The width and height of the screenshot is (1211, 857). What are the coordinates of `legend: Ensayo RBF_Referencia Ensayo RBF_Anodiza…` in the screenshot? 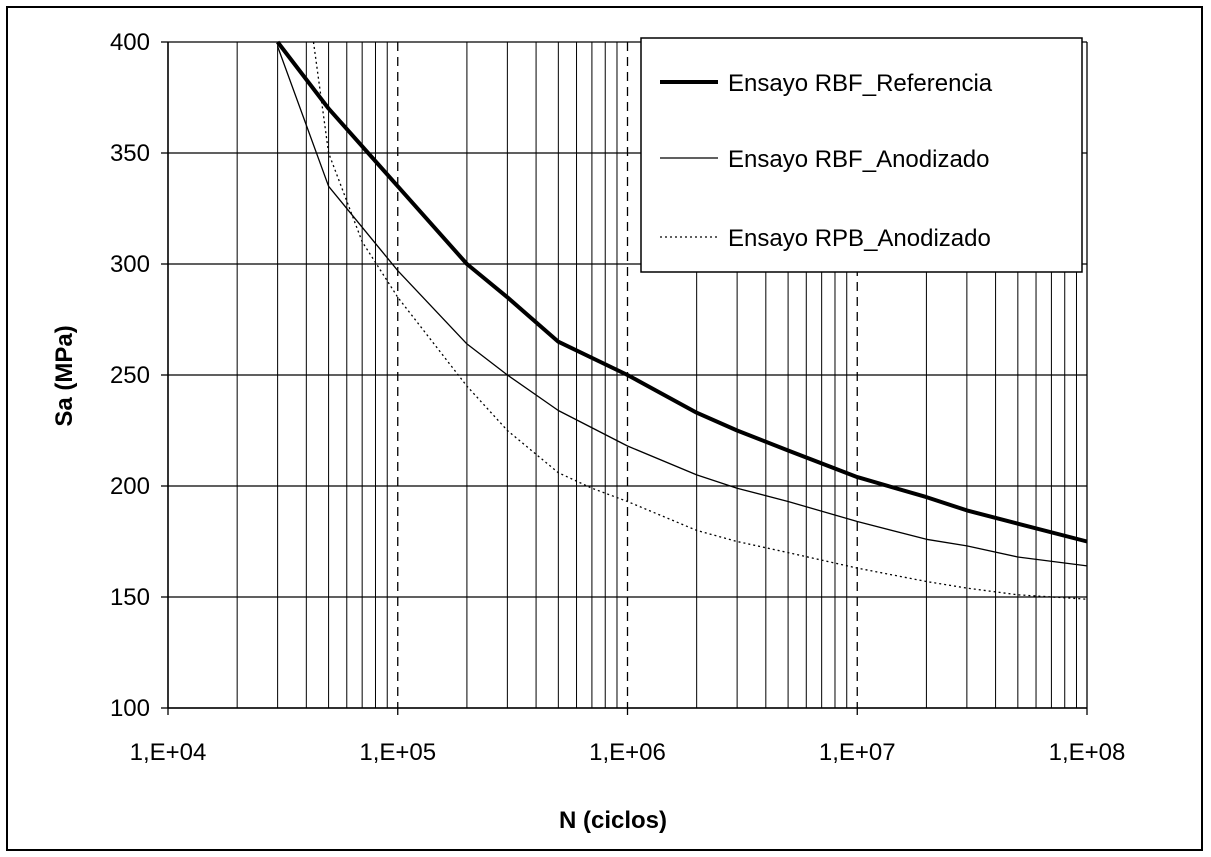 It's located at (861, 155).